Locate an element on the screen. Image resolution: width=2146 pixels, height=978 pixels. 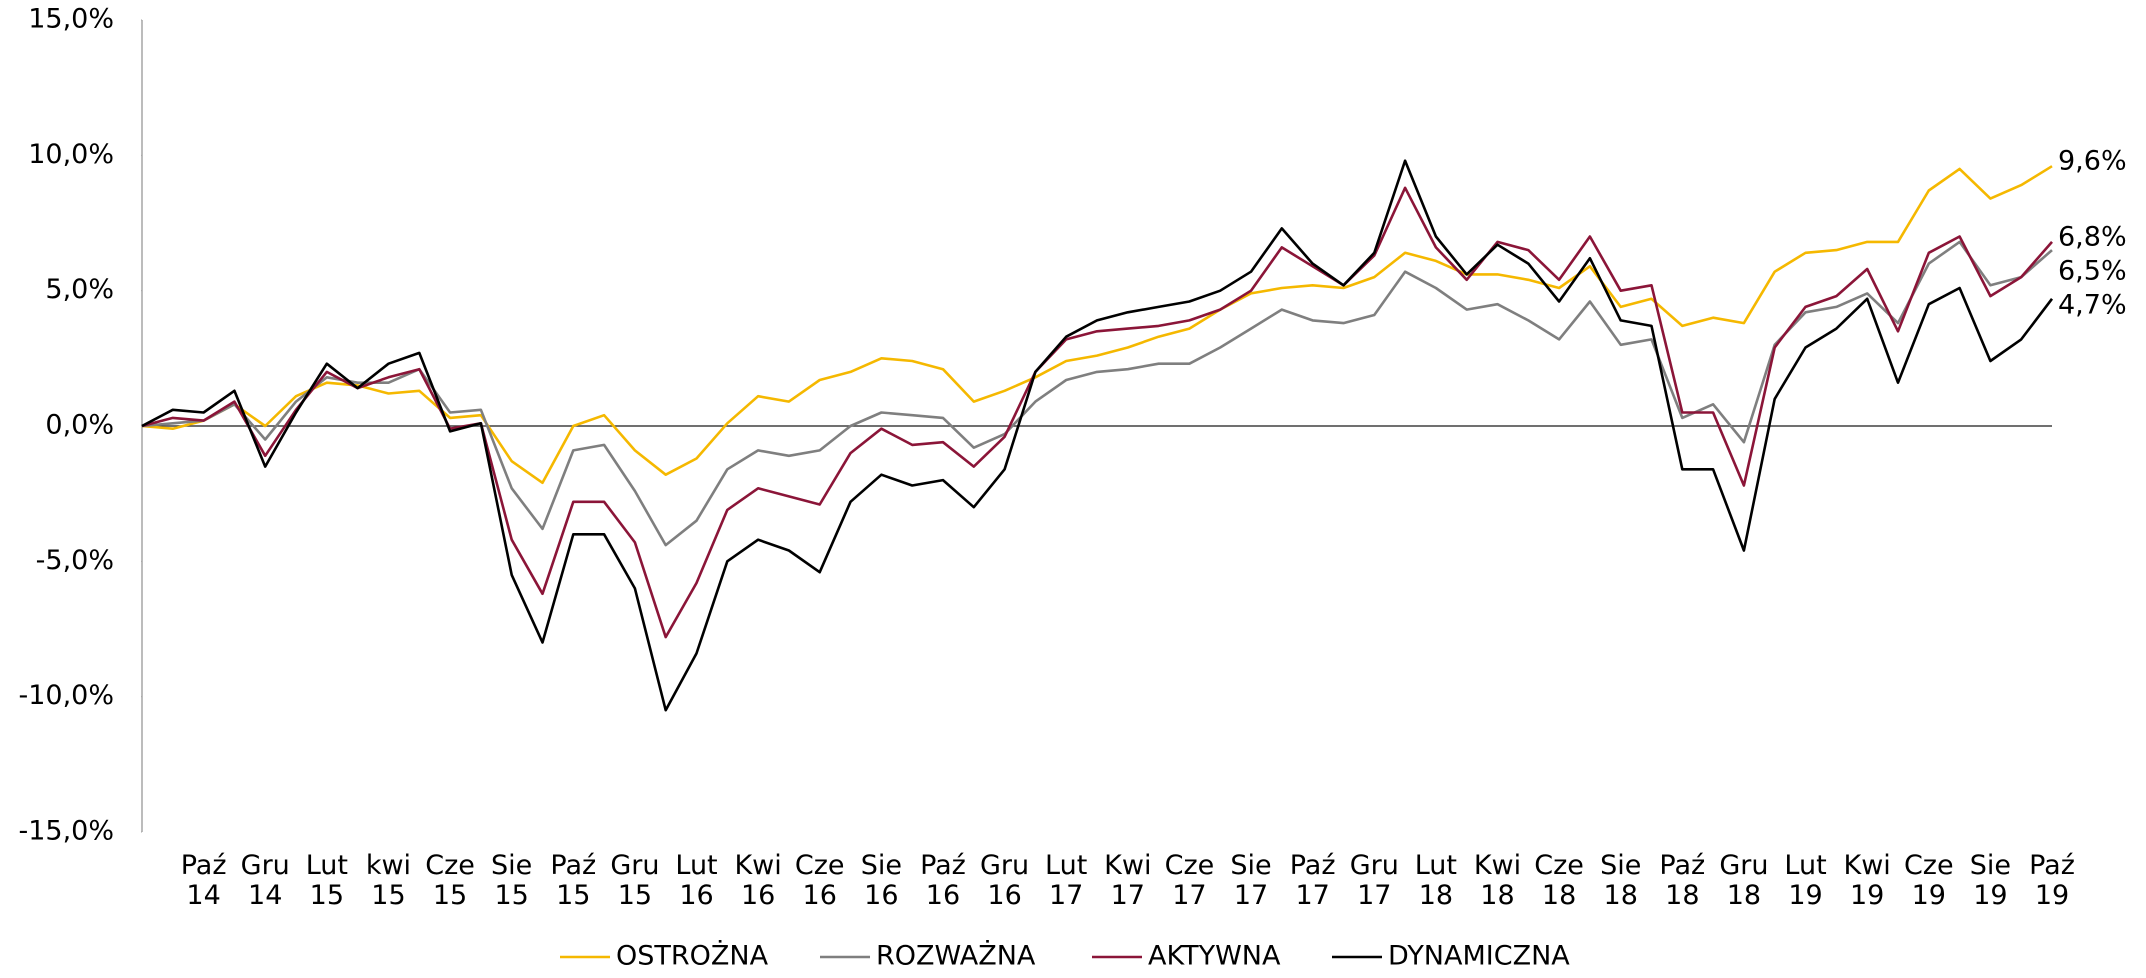
x-tick-label: Cze 16 is located at coordinates (820, 880).